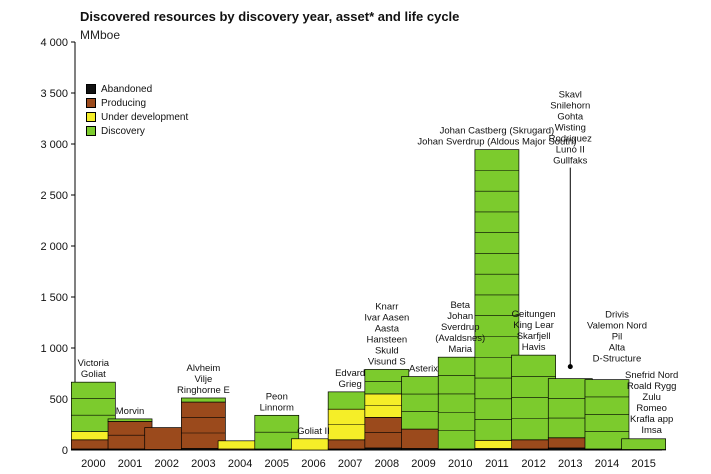  What do you see at coordinates (130, 411) in the screenshot?
I see `annotation-text: Morvin` at bounding box center [130, 411].